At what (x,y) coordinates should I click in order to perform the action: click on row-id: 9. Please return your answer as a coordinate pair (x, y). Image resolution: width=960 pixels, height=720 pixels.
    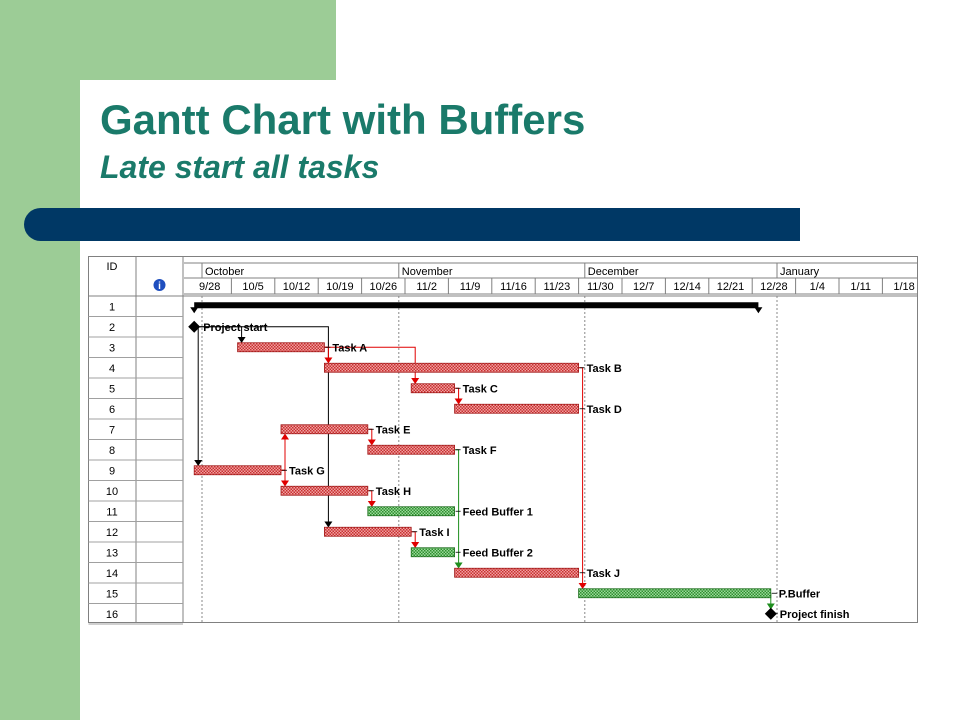
    Looking at the image, I should click on (112, 472).